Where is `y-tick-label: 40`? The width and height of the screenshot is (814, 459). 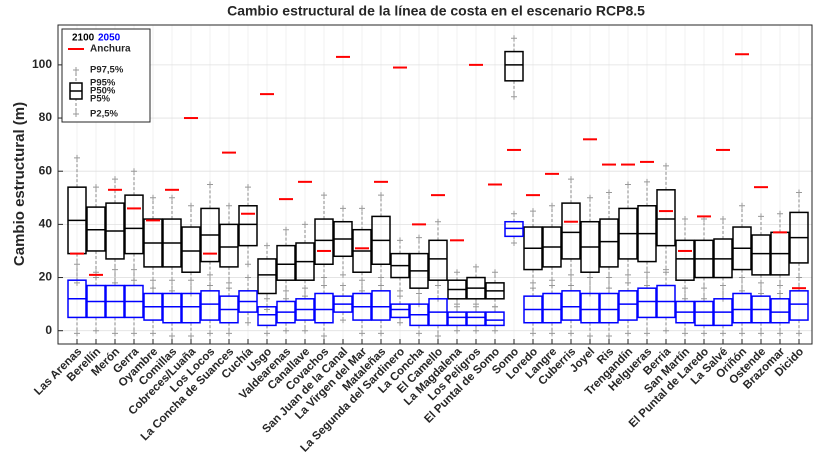
y-tick-label: 40 is located at coordinates (46, 224).